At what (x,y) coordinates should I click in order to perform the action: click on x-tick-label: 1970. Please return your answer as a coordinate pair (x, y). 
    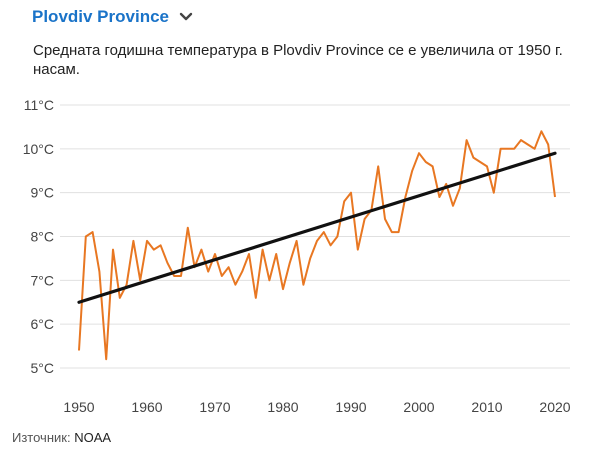
    Looking at the image, I should click on (214, 407).